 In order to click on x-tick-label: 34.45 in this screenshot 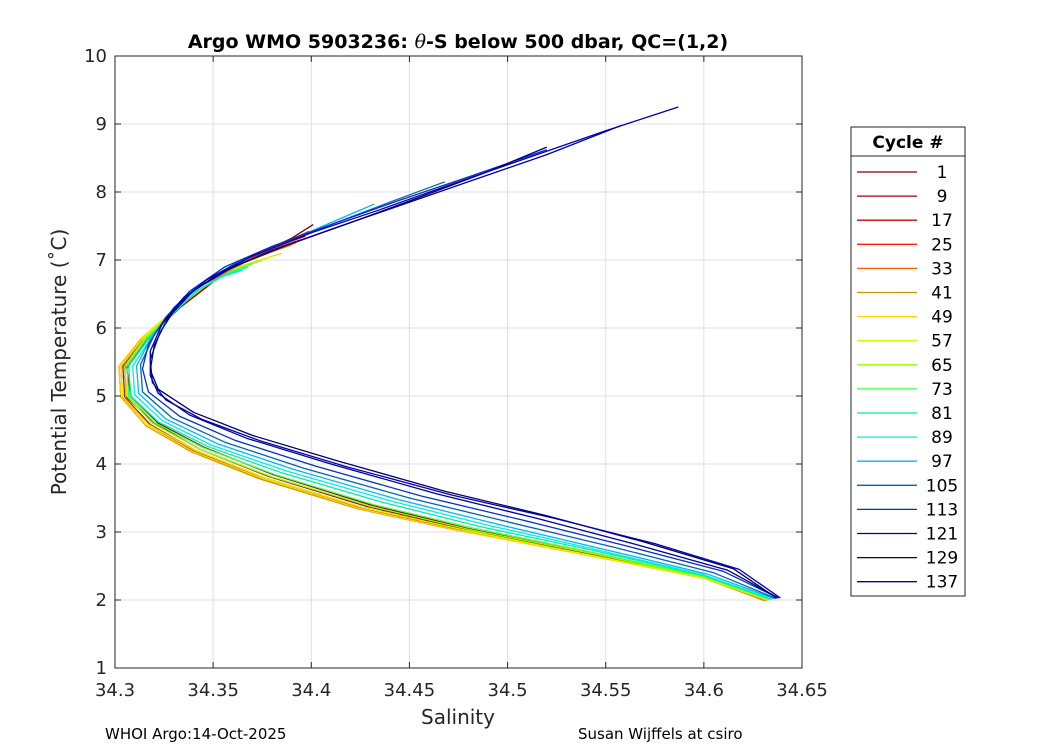, I will do `click(410, 690)`.